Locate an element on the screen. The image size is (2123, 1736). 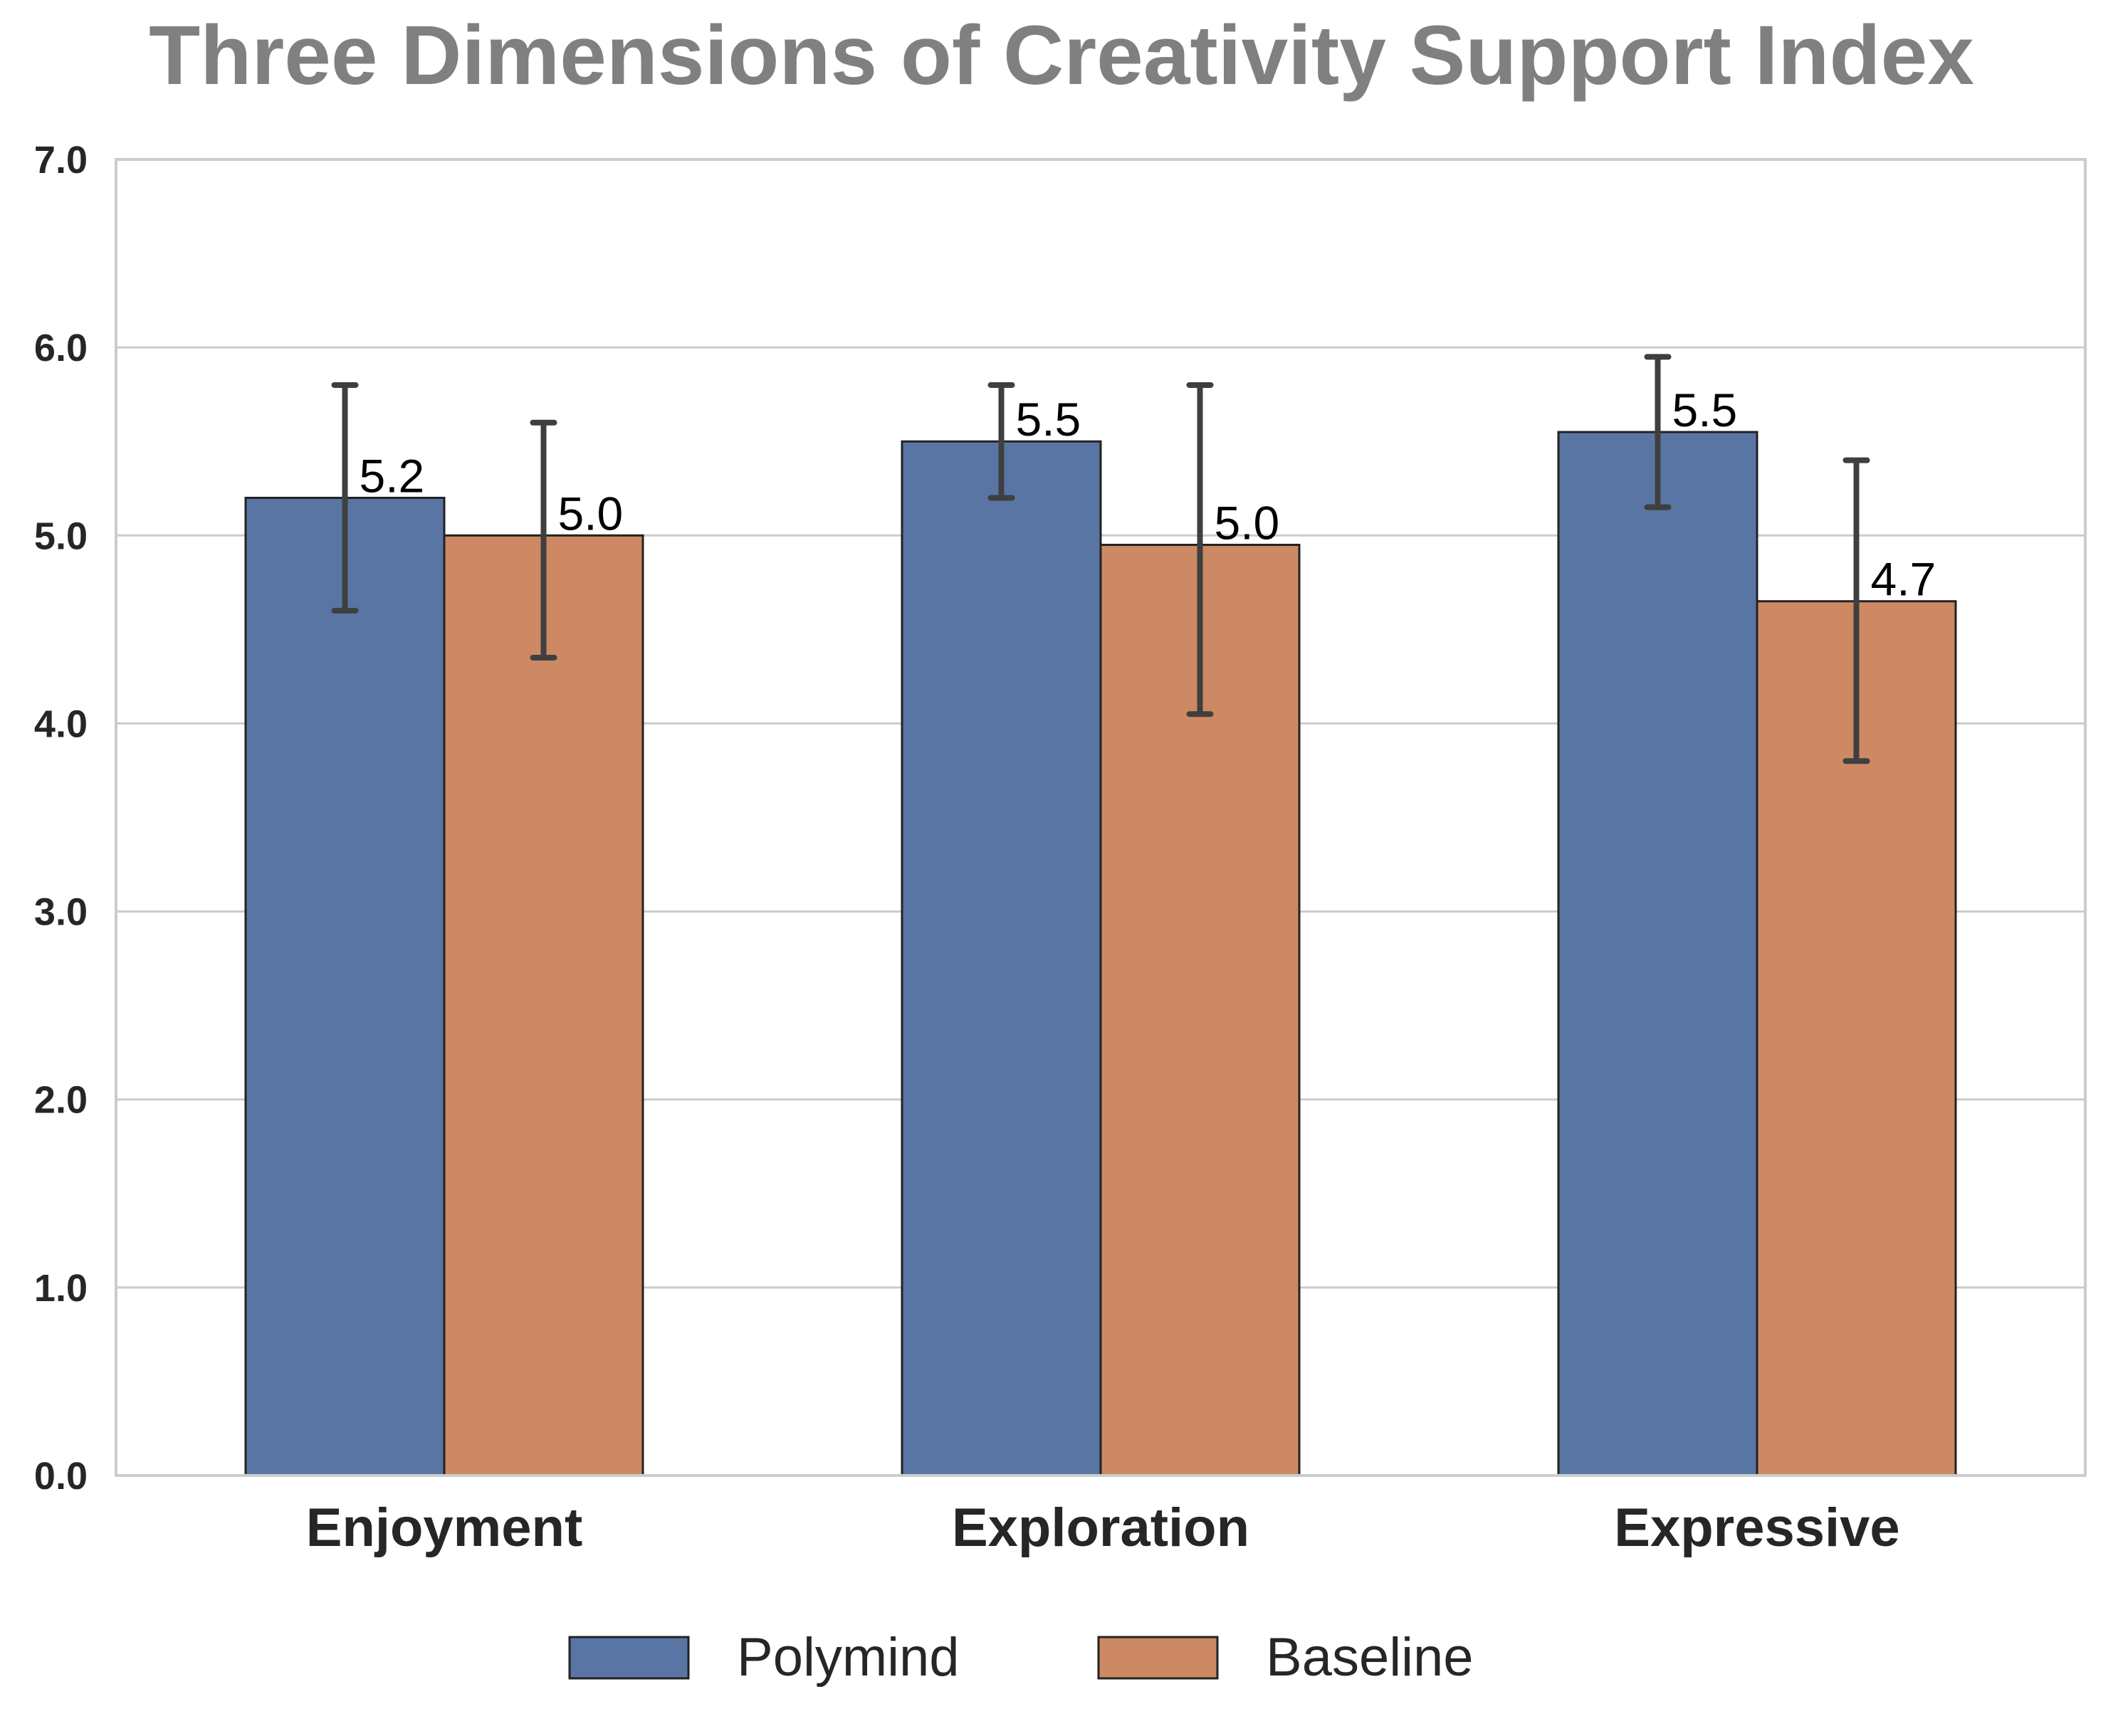
x-tick-label: Expressive is located at coordinates (1756, 1528).